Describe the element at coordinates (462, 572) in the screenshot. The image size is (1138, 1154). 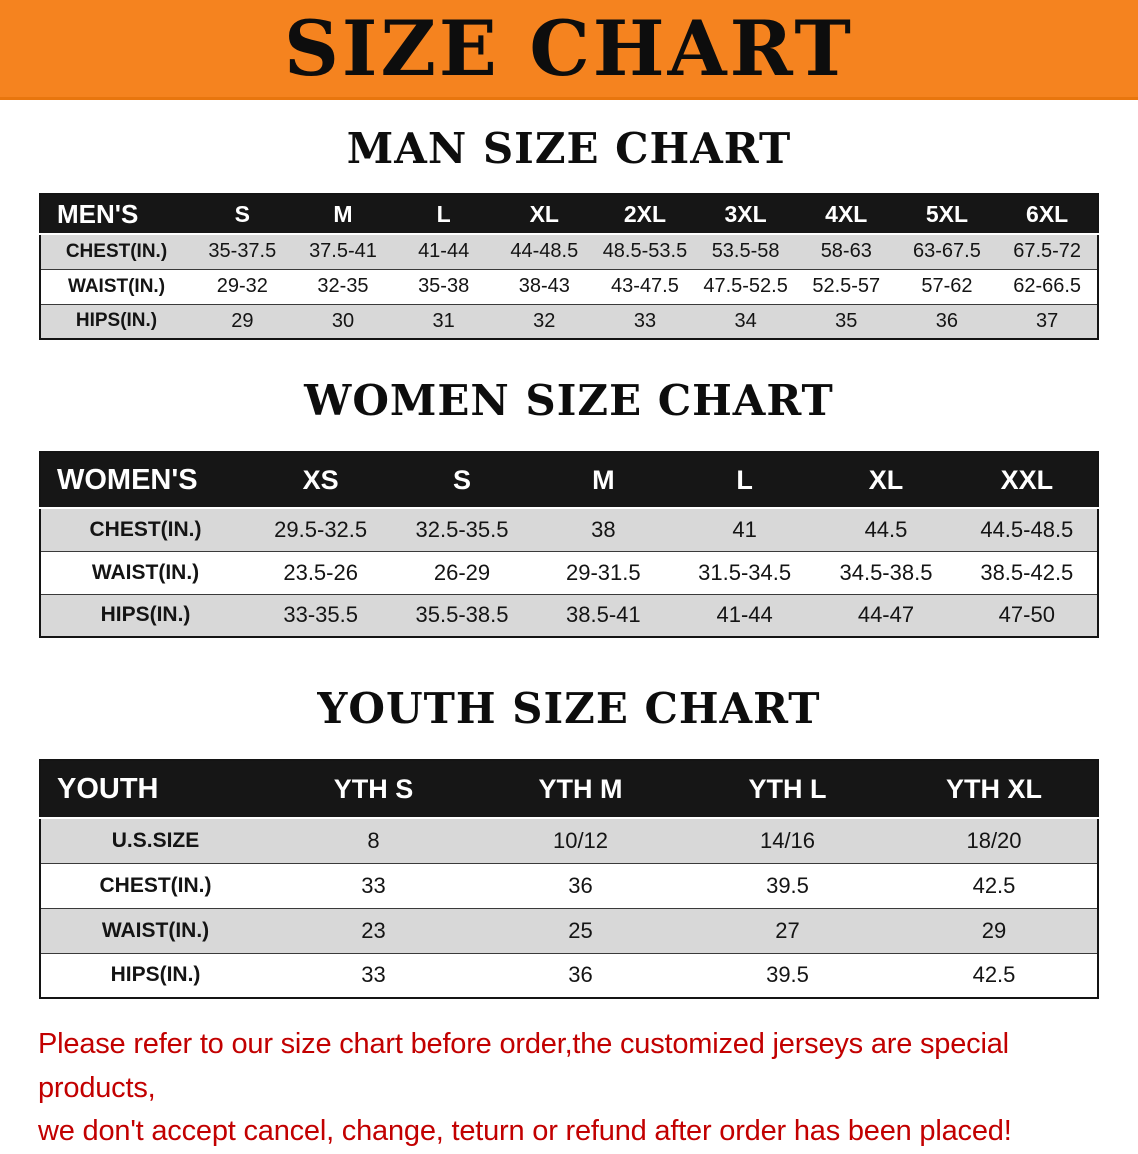
I see `measurement-value-cell: 26-29` at that location.